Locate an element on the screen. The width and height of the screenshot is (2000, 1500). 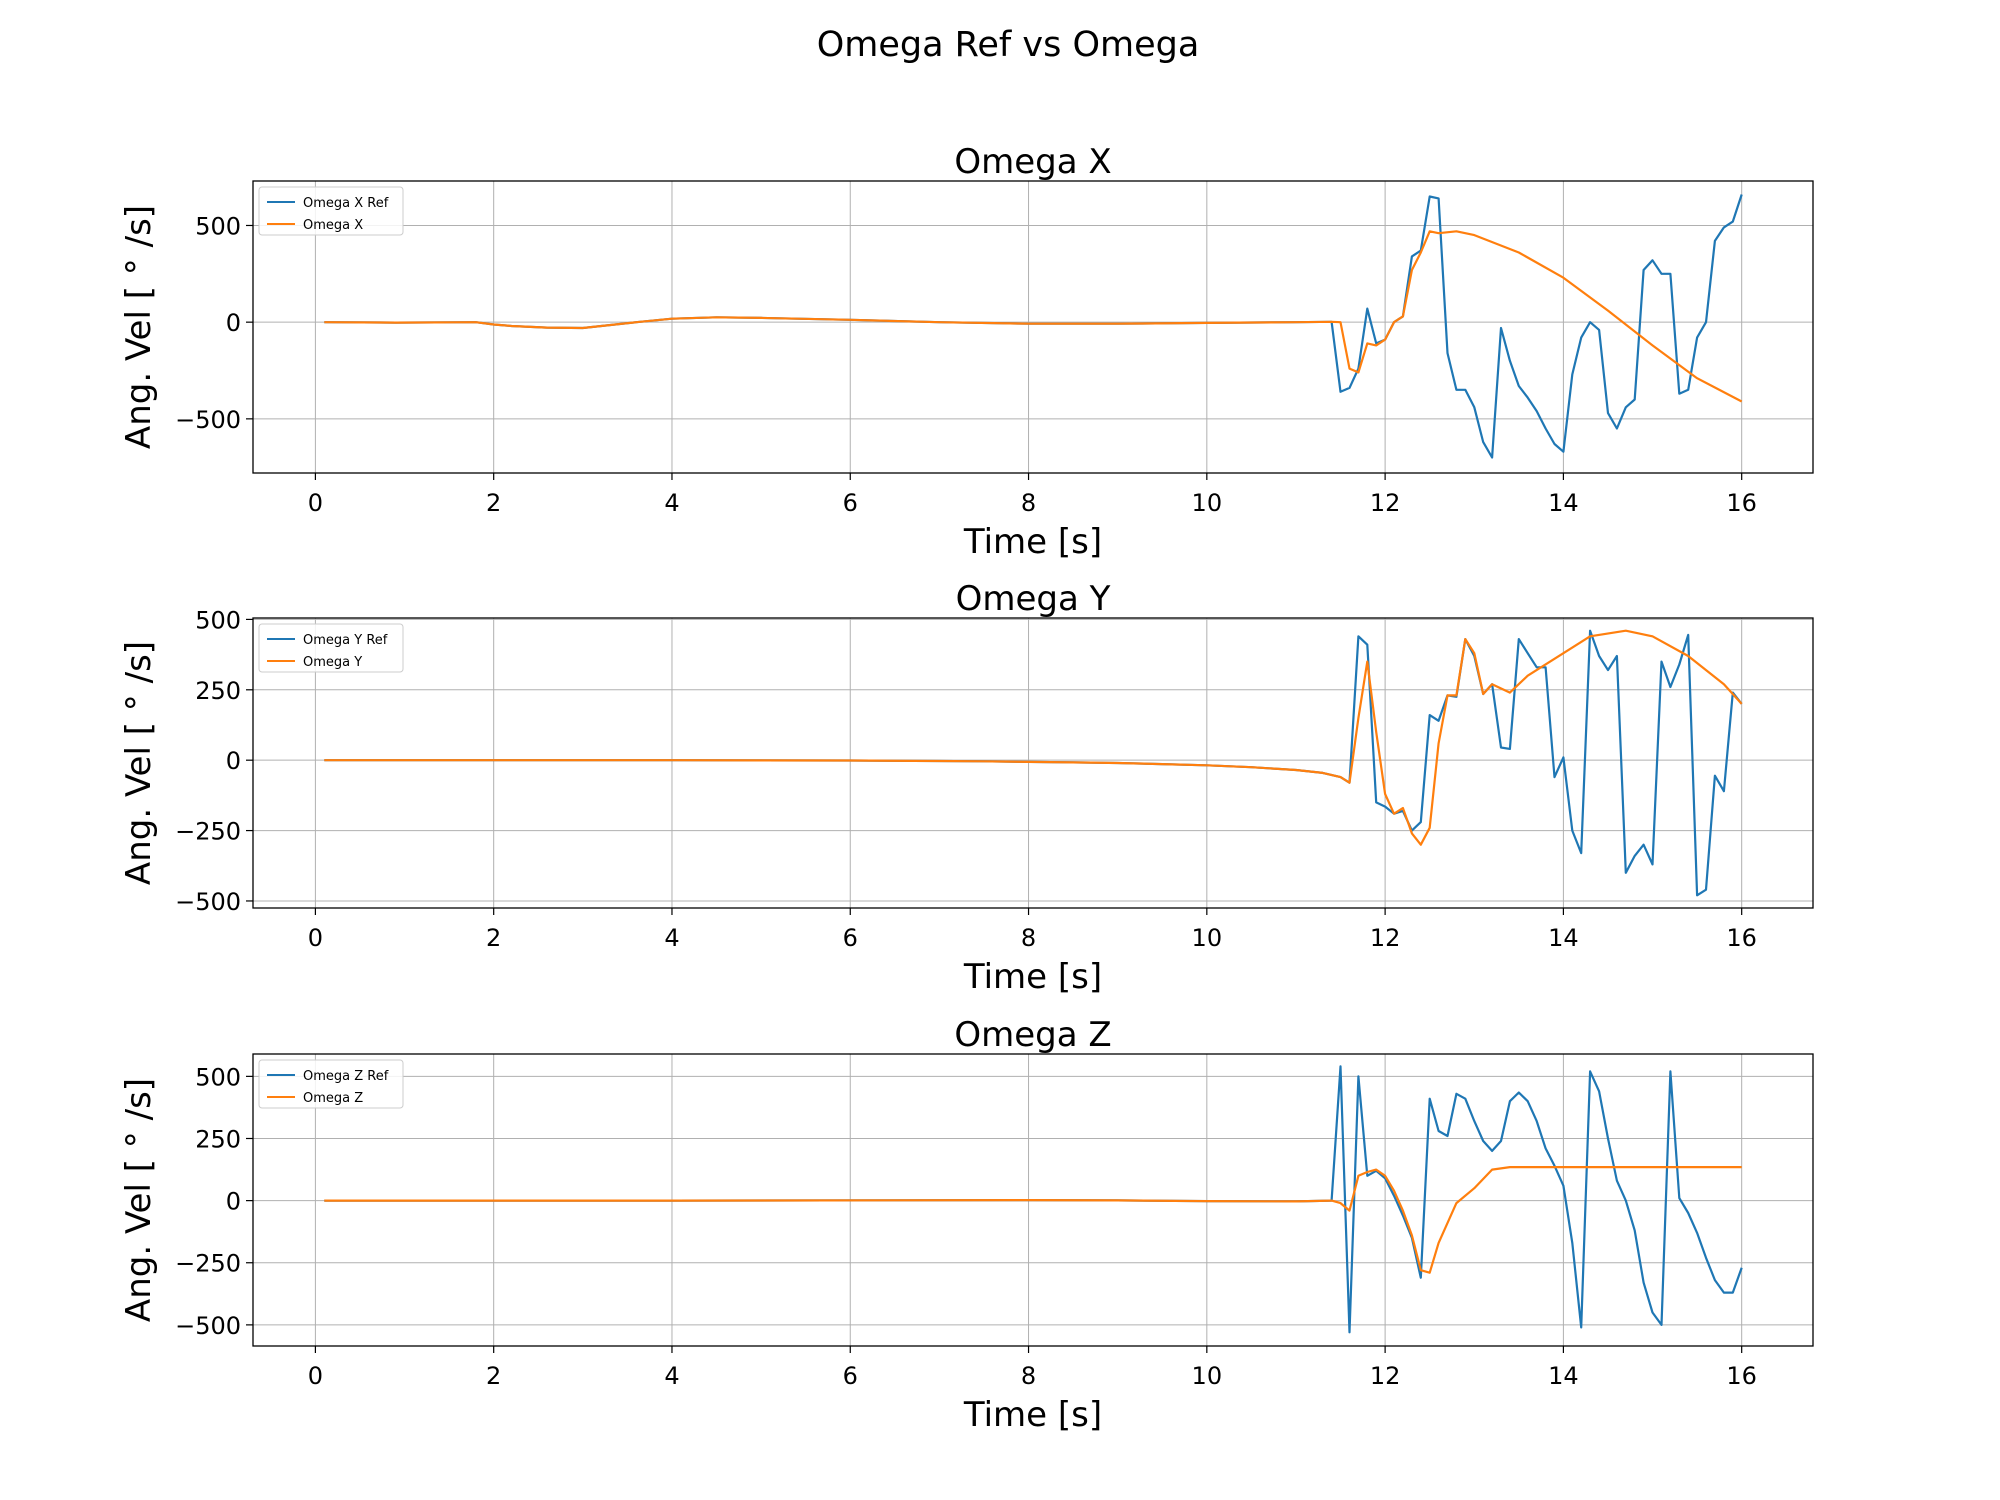
legend: Omega X Ref Omega X is located at coordinates (331, 211).